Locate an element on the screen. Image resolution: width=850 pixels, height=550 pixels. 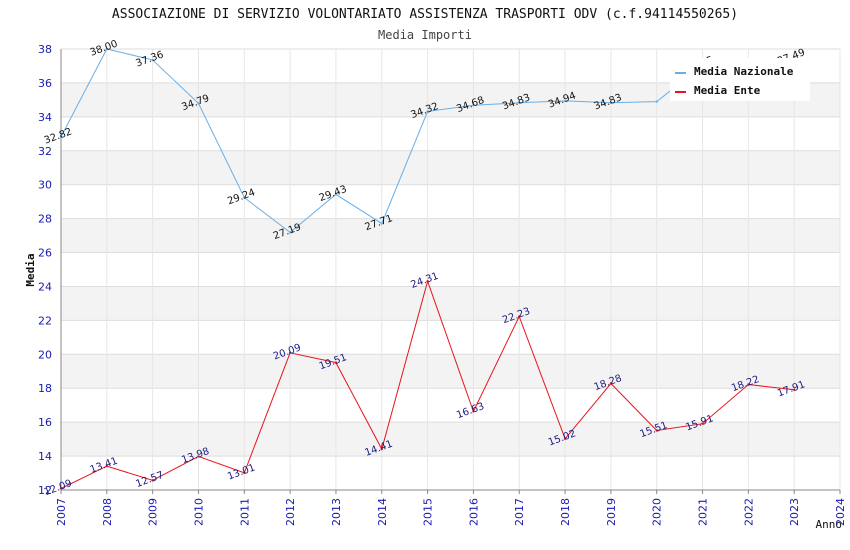
data-label: 37.36 is located at coordinates (149, 59).